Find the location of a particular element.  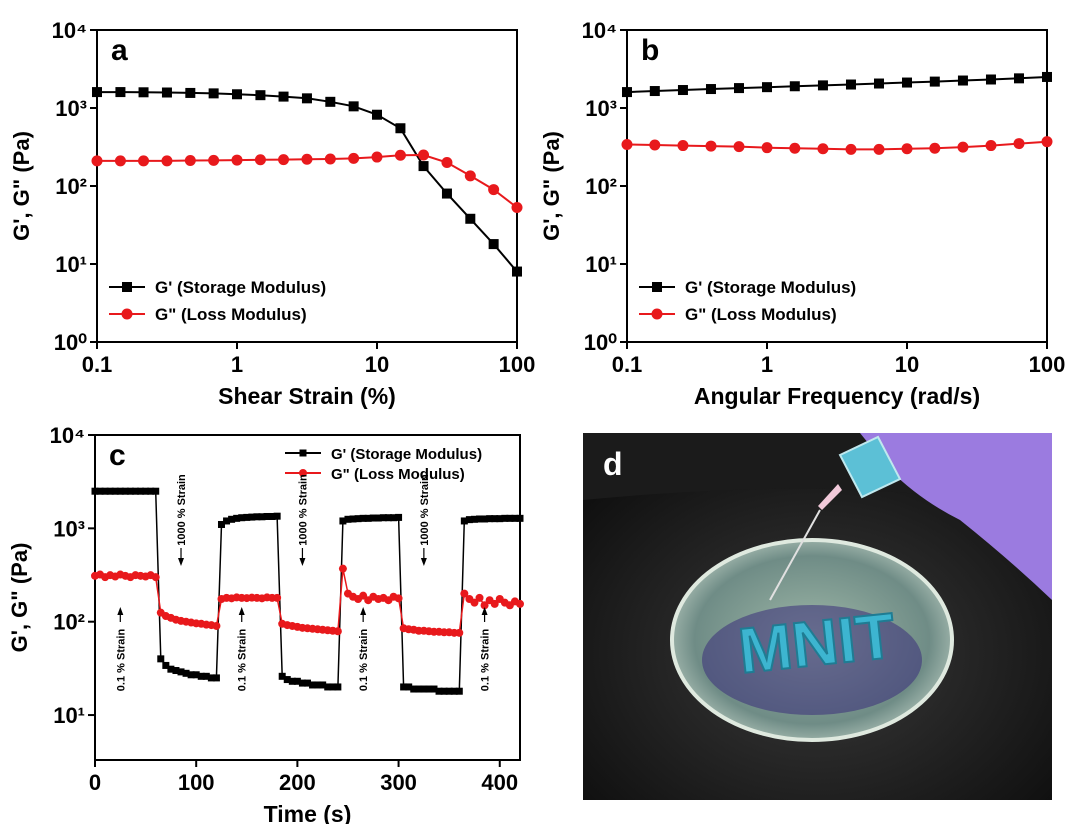

needle is located at coordinates (795, 555).